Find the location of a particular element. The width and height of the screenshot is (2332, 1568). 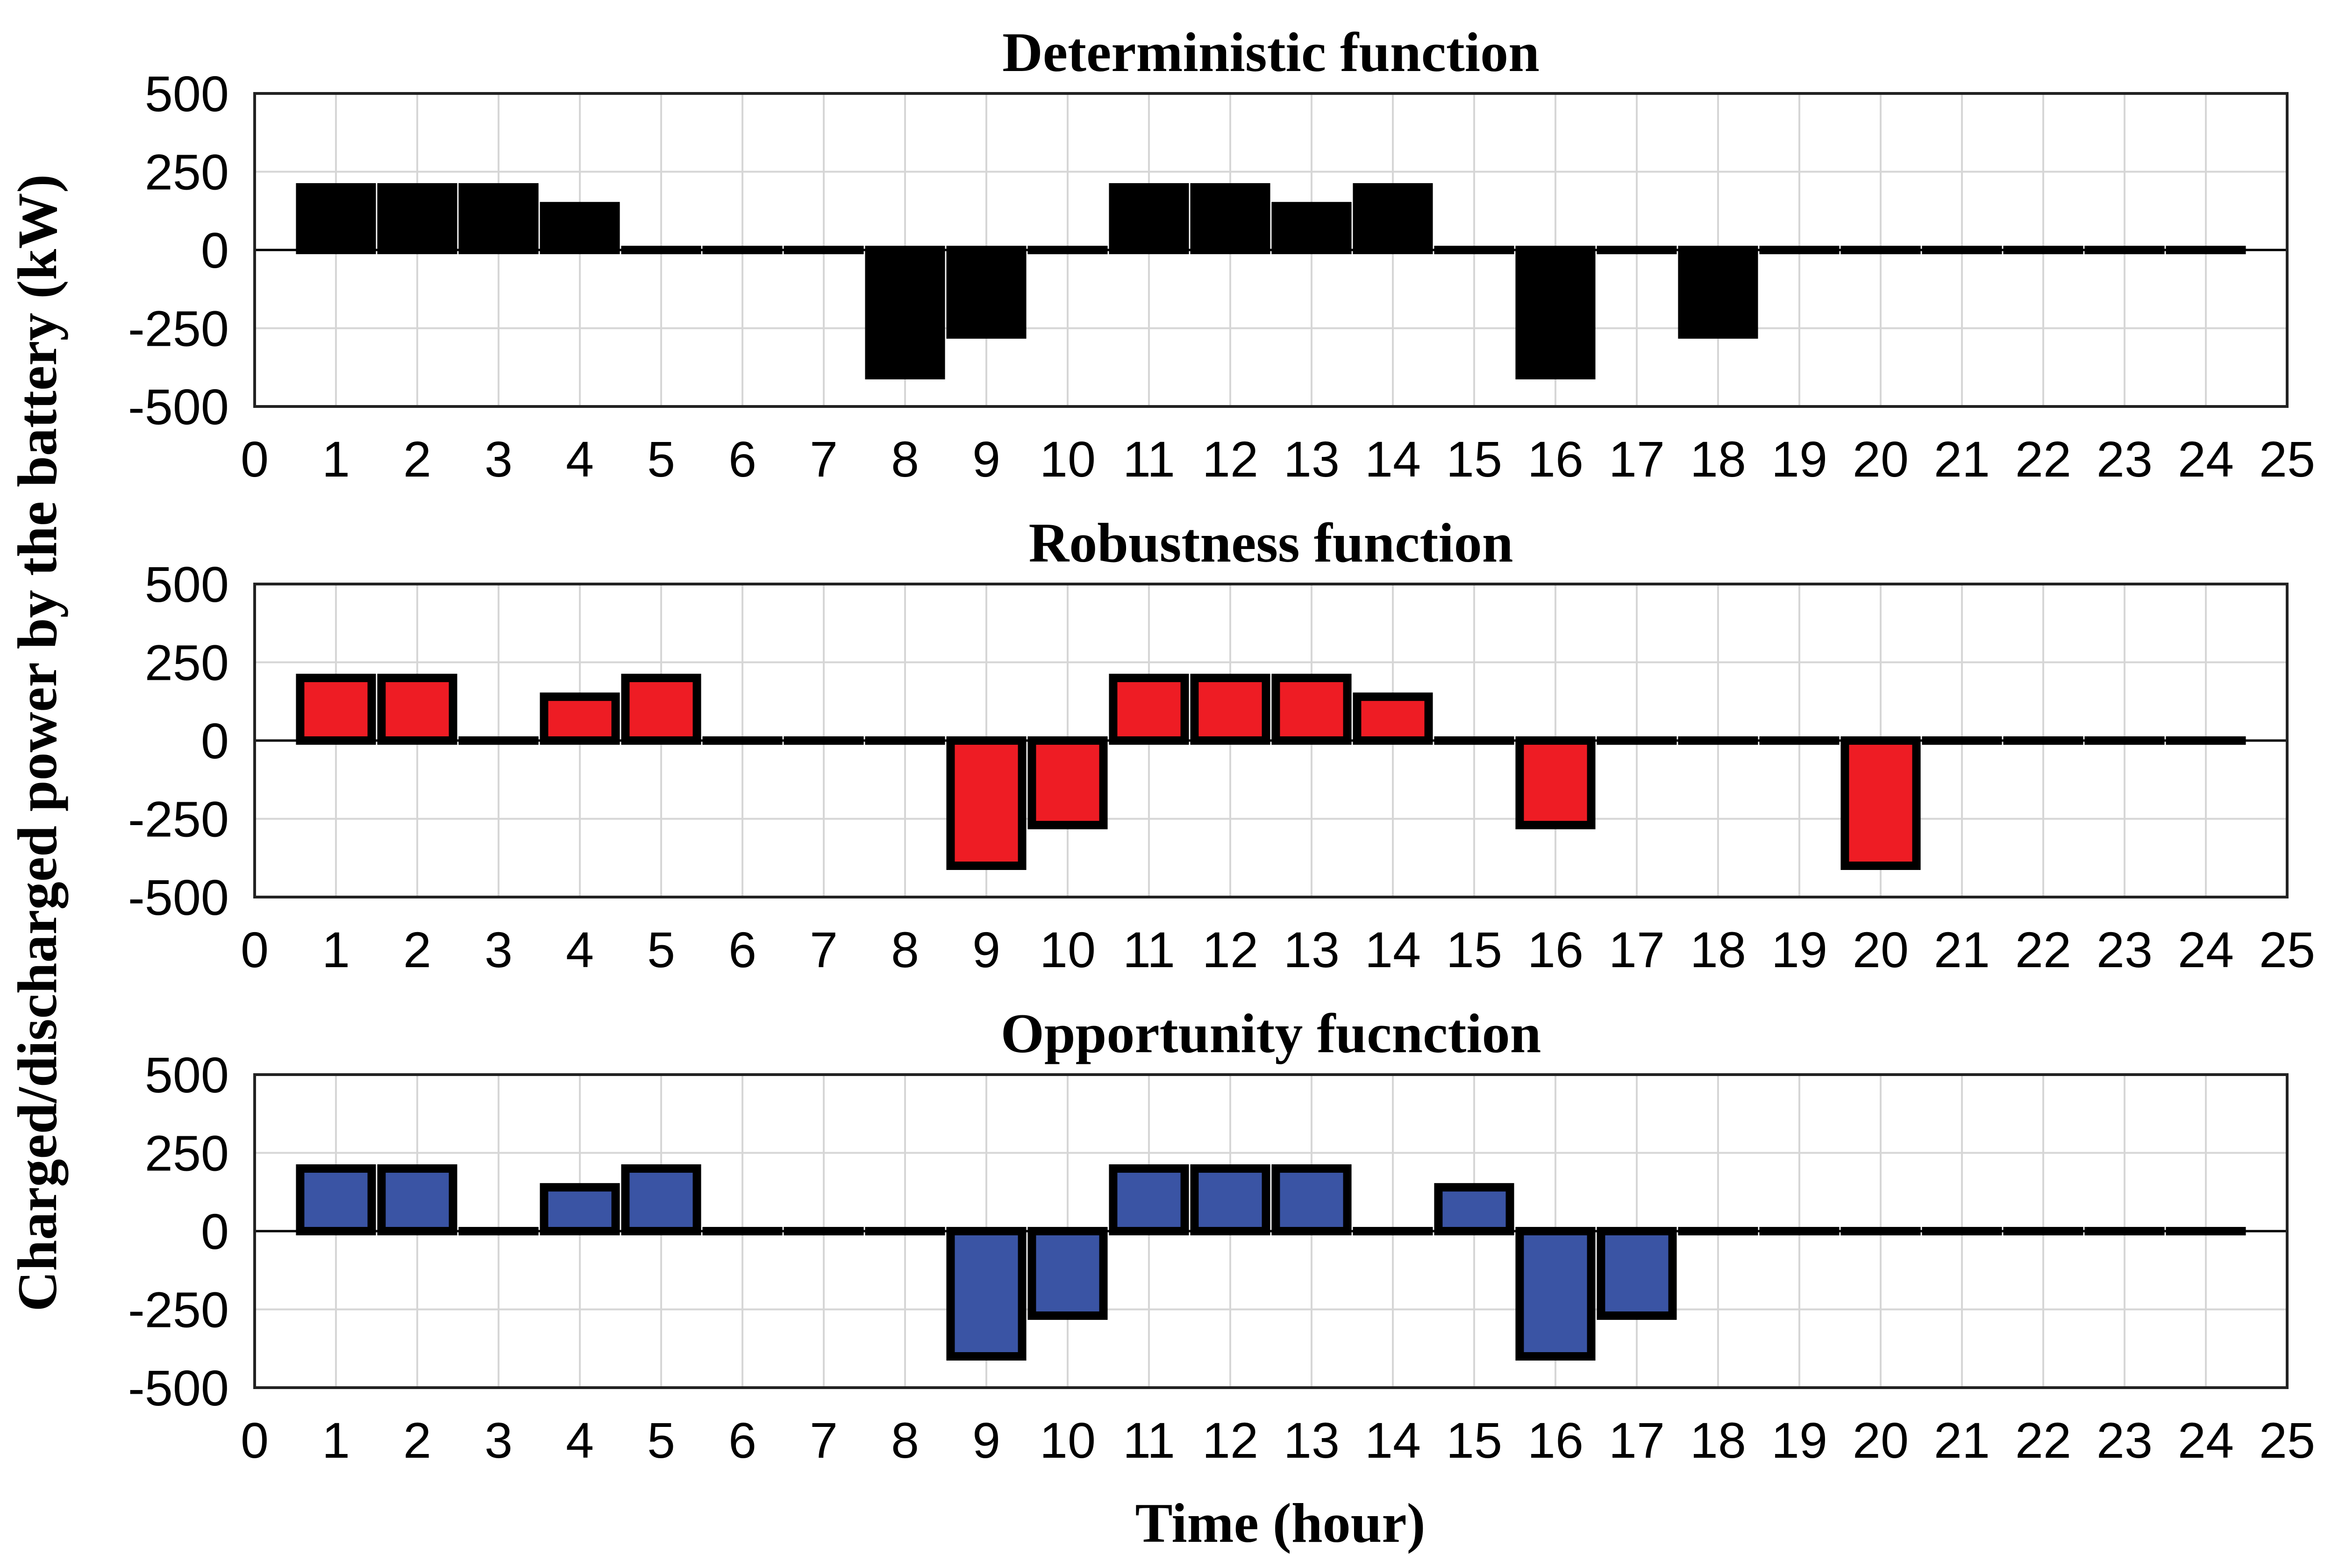

x-tick-label: 21 is located at coordinates (1962, 459).